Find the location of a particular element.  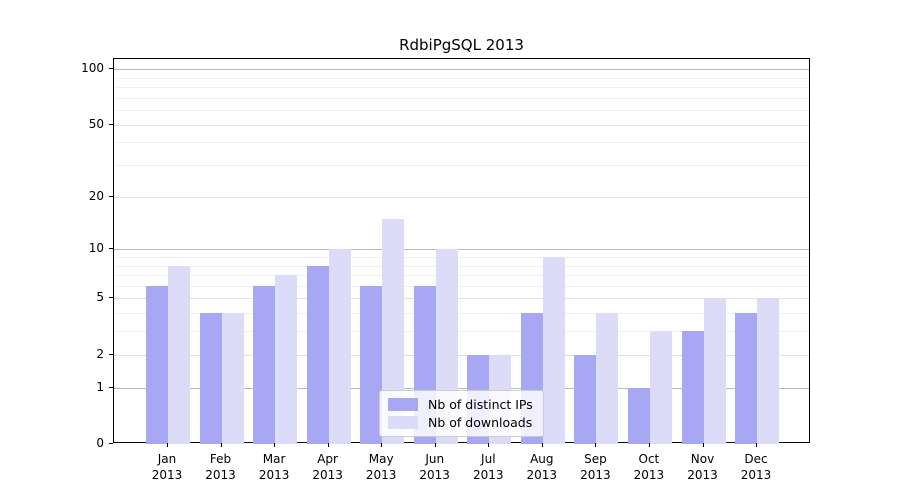

y-label-100: 100 is located at coordinates (92, 68).